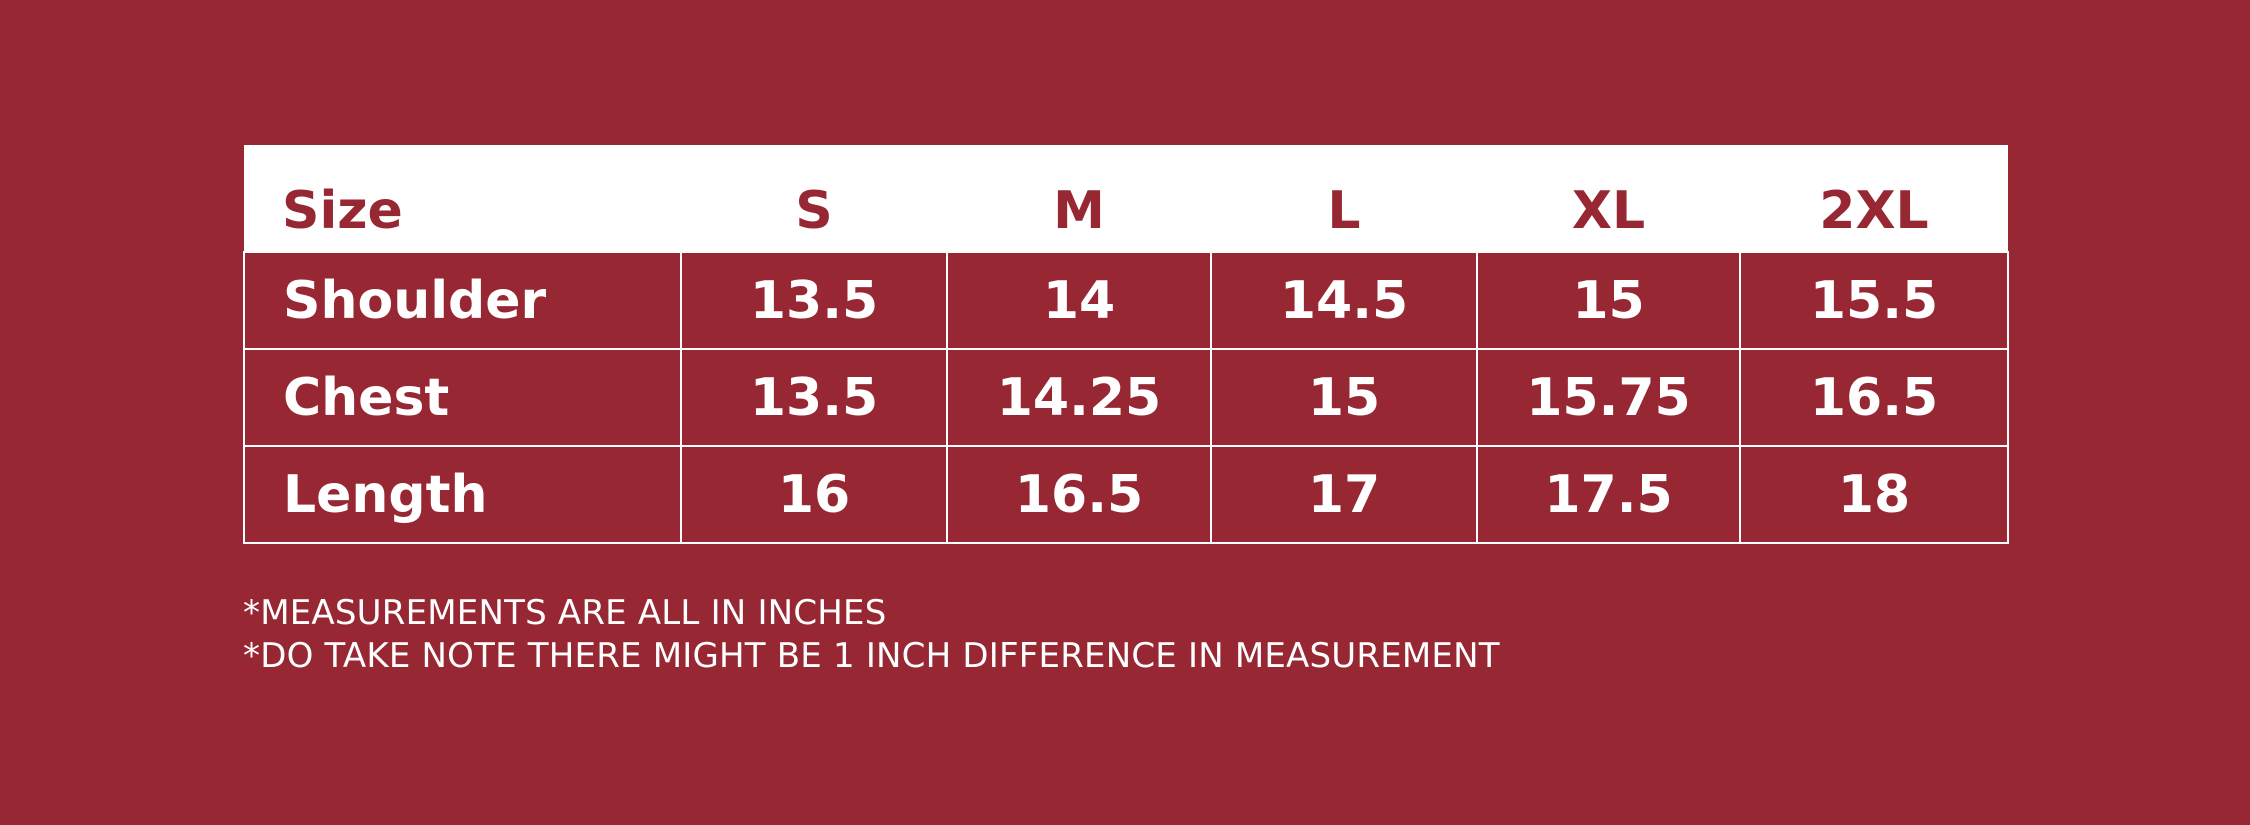  What do you see at coordinates (1608, 300) in the screenshot?
I see `shoulder-xl: 15` at bounding box center [1608, 300].